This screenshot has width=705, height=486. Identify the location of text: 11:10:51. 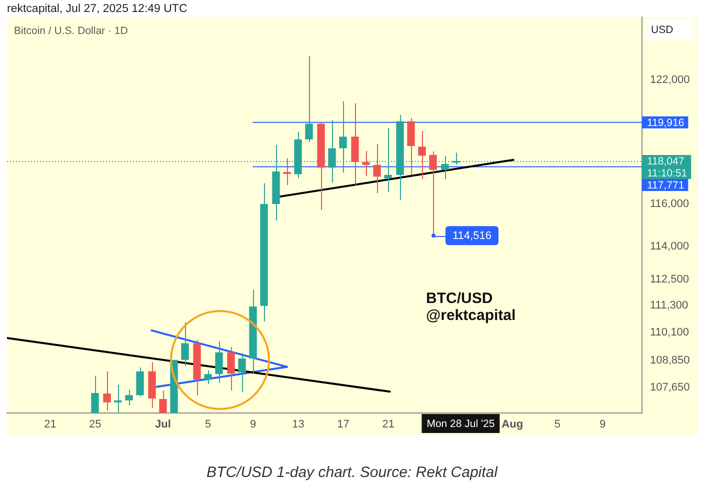
(667, 173).